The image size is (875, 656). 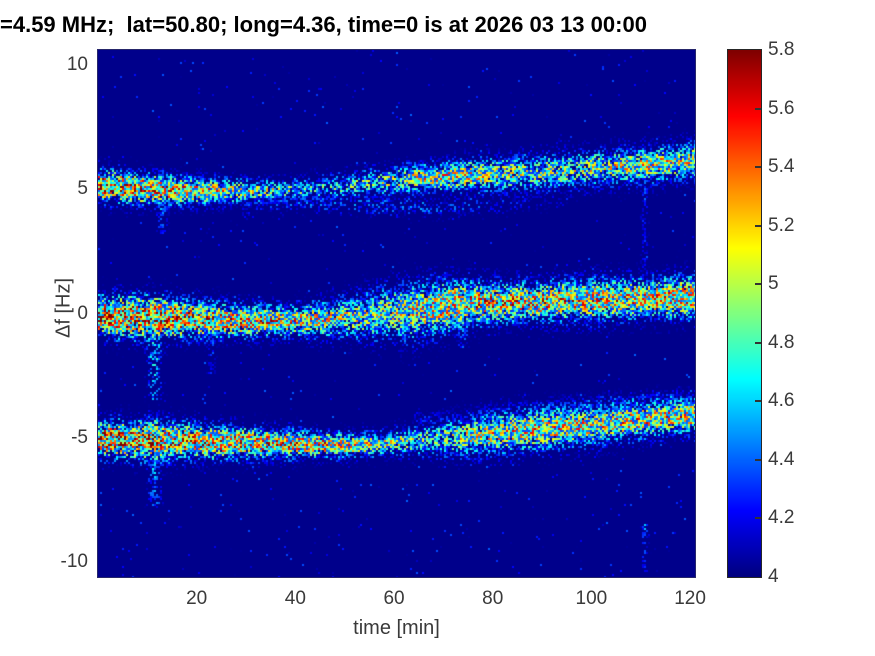 I want to click on x-tick-label: 60, so click(x=394, y=598).